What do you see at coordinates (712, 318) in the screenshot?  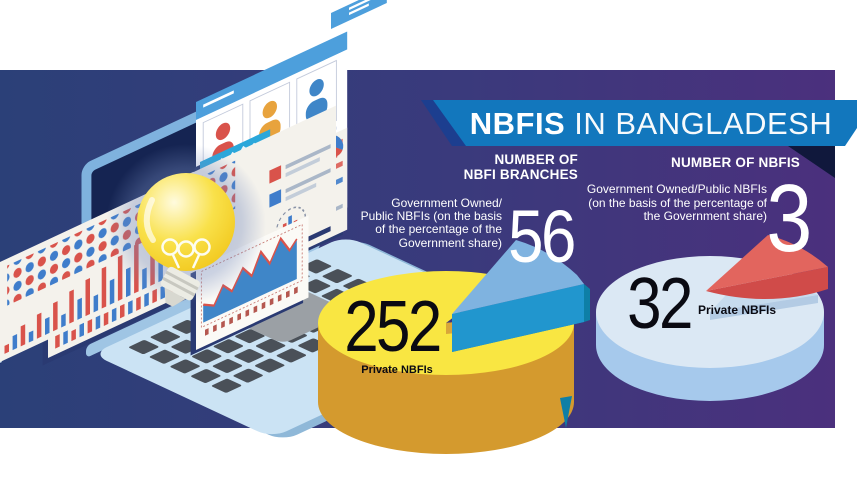 I see `pie-nbfis` at bounding box center [712, 318].